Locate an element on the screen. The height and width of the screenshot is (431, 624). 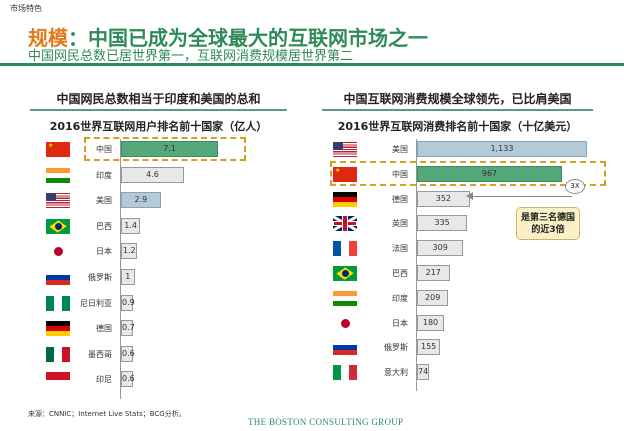
bcg-logo: THE BOSTON CONSULTING GROUP is located at coordinates (326, 422).